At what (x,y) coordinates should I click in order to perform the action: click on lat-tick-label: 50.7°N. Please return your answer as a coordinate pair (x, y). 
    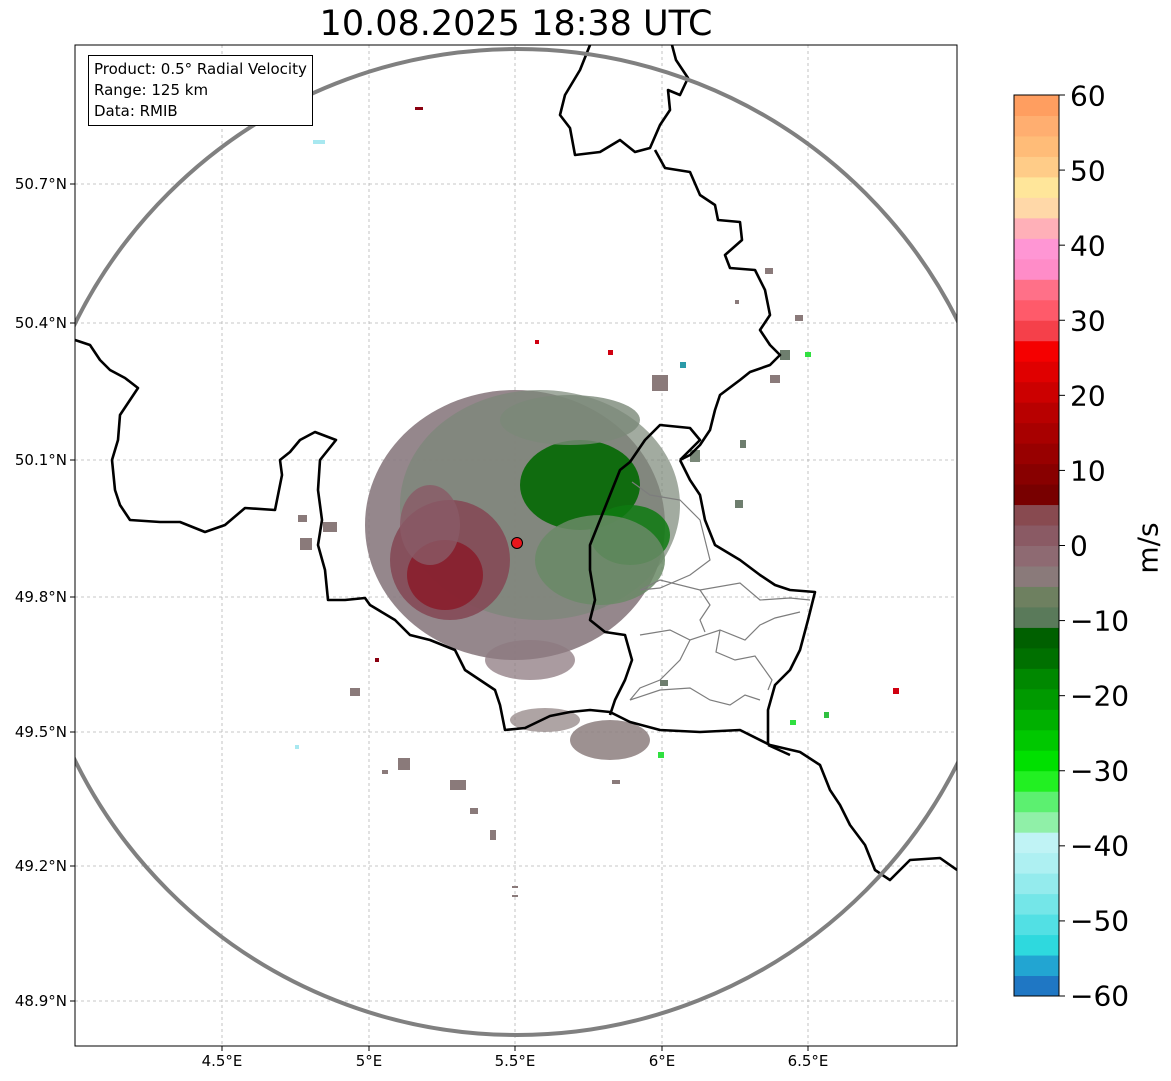
    Looking at the image, I should click on (40, 184).